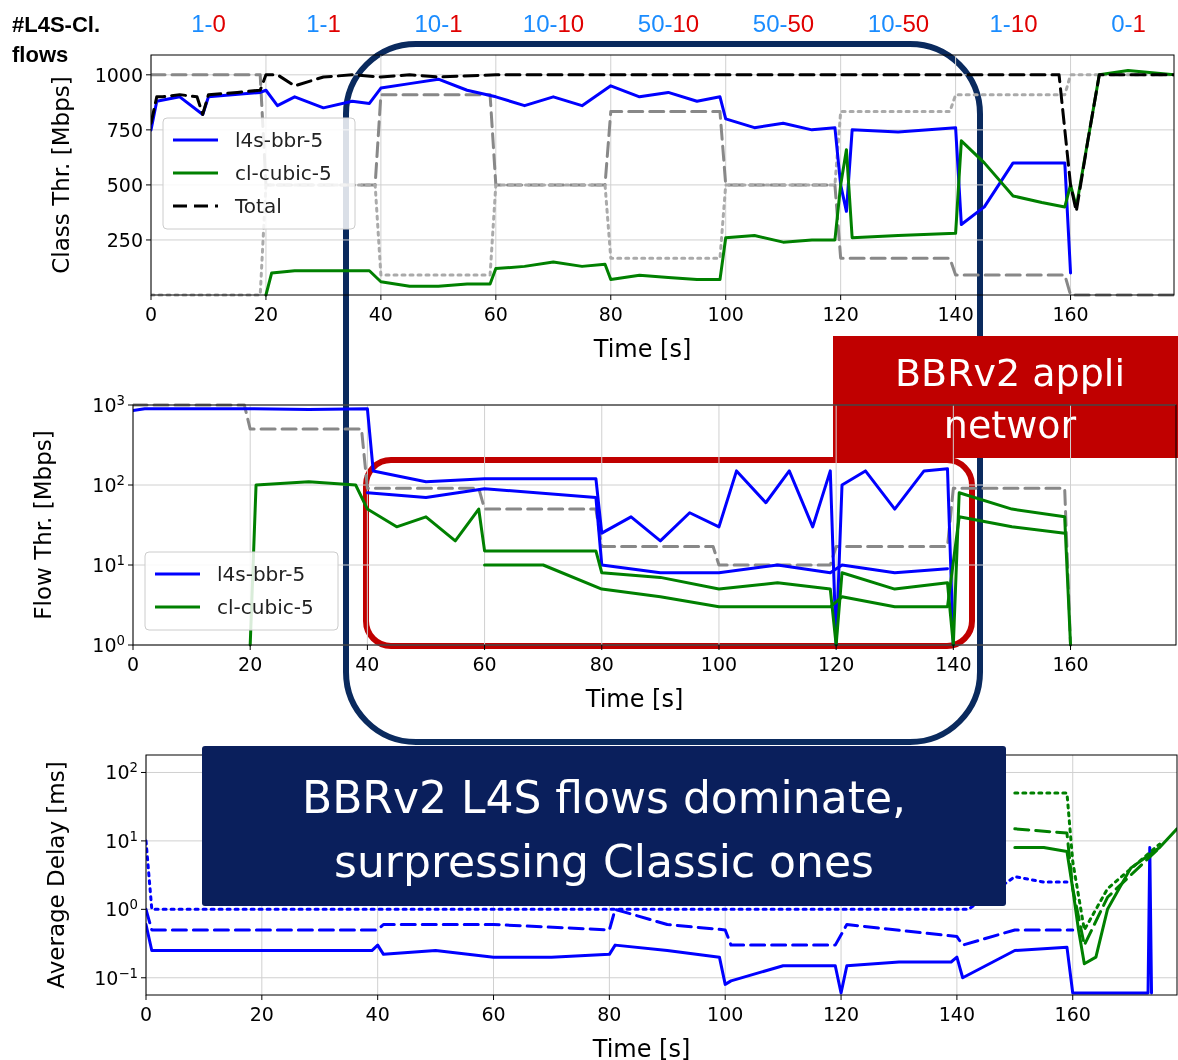 This screenshot has height=1060, width=1178. What do you see at coordinates (124, 184) in the screenshot?
I see `y-tick-label: 500` at bounding box center [124, 184].